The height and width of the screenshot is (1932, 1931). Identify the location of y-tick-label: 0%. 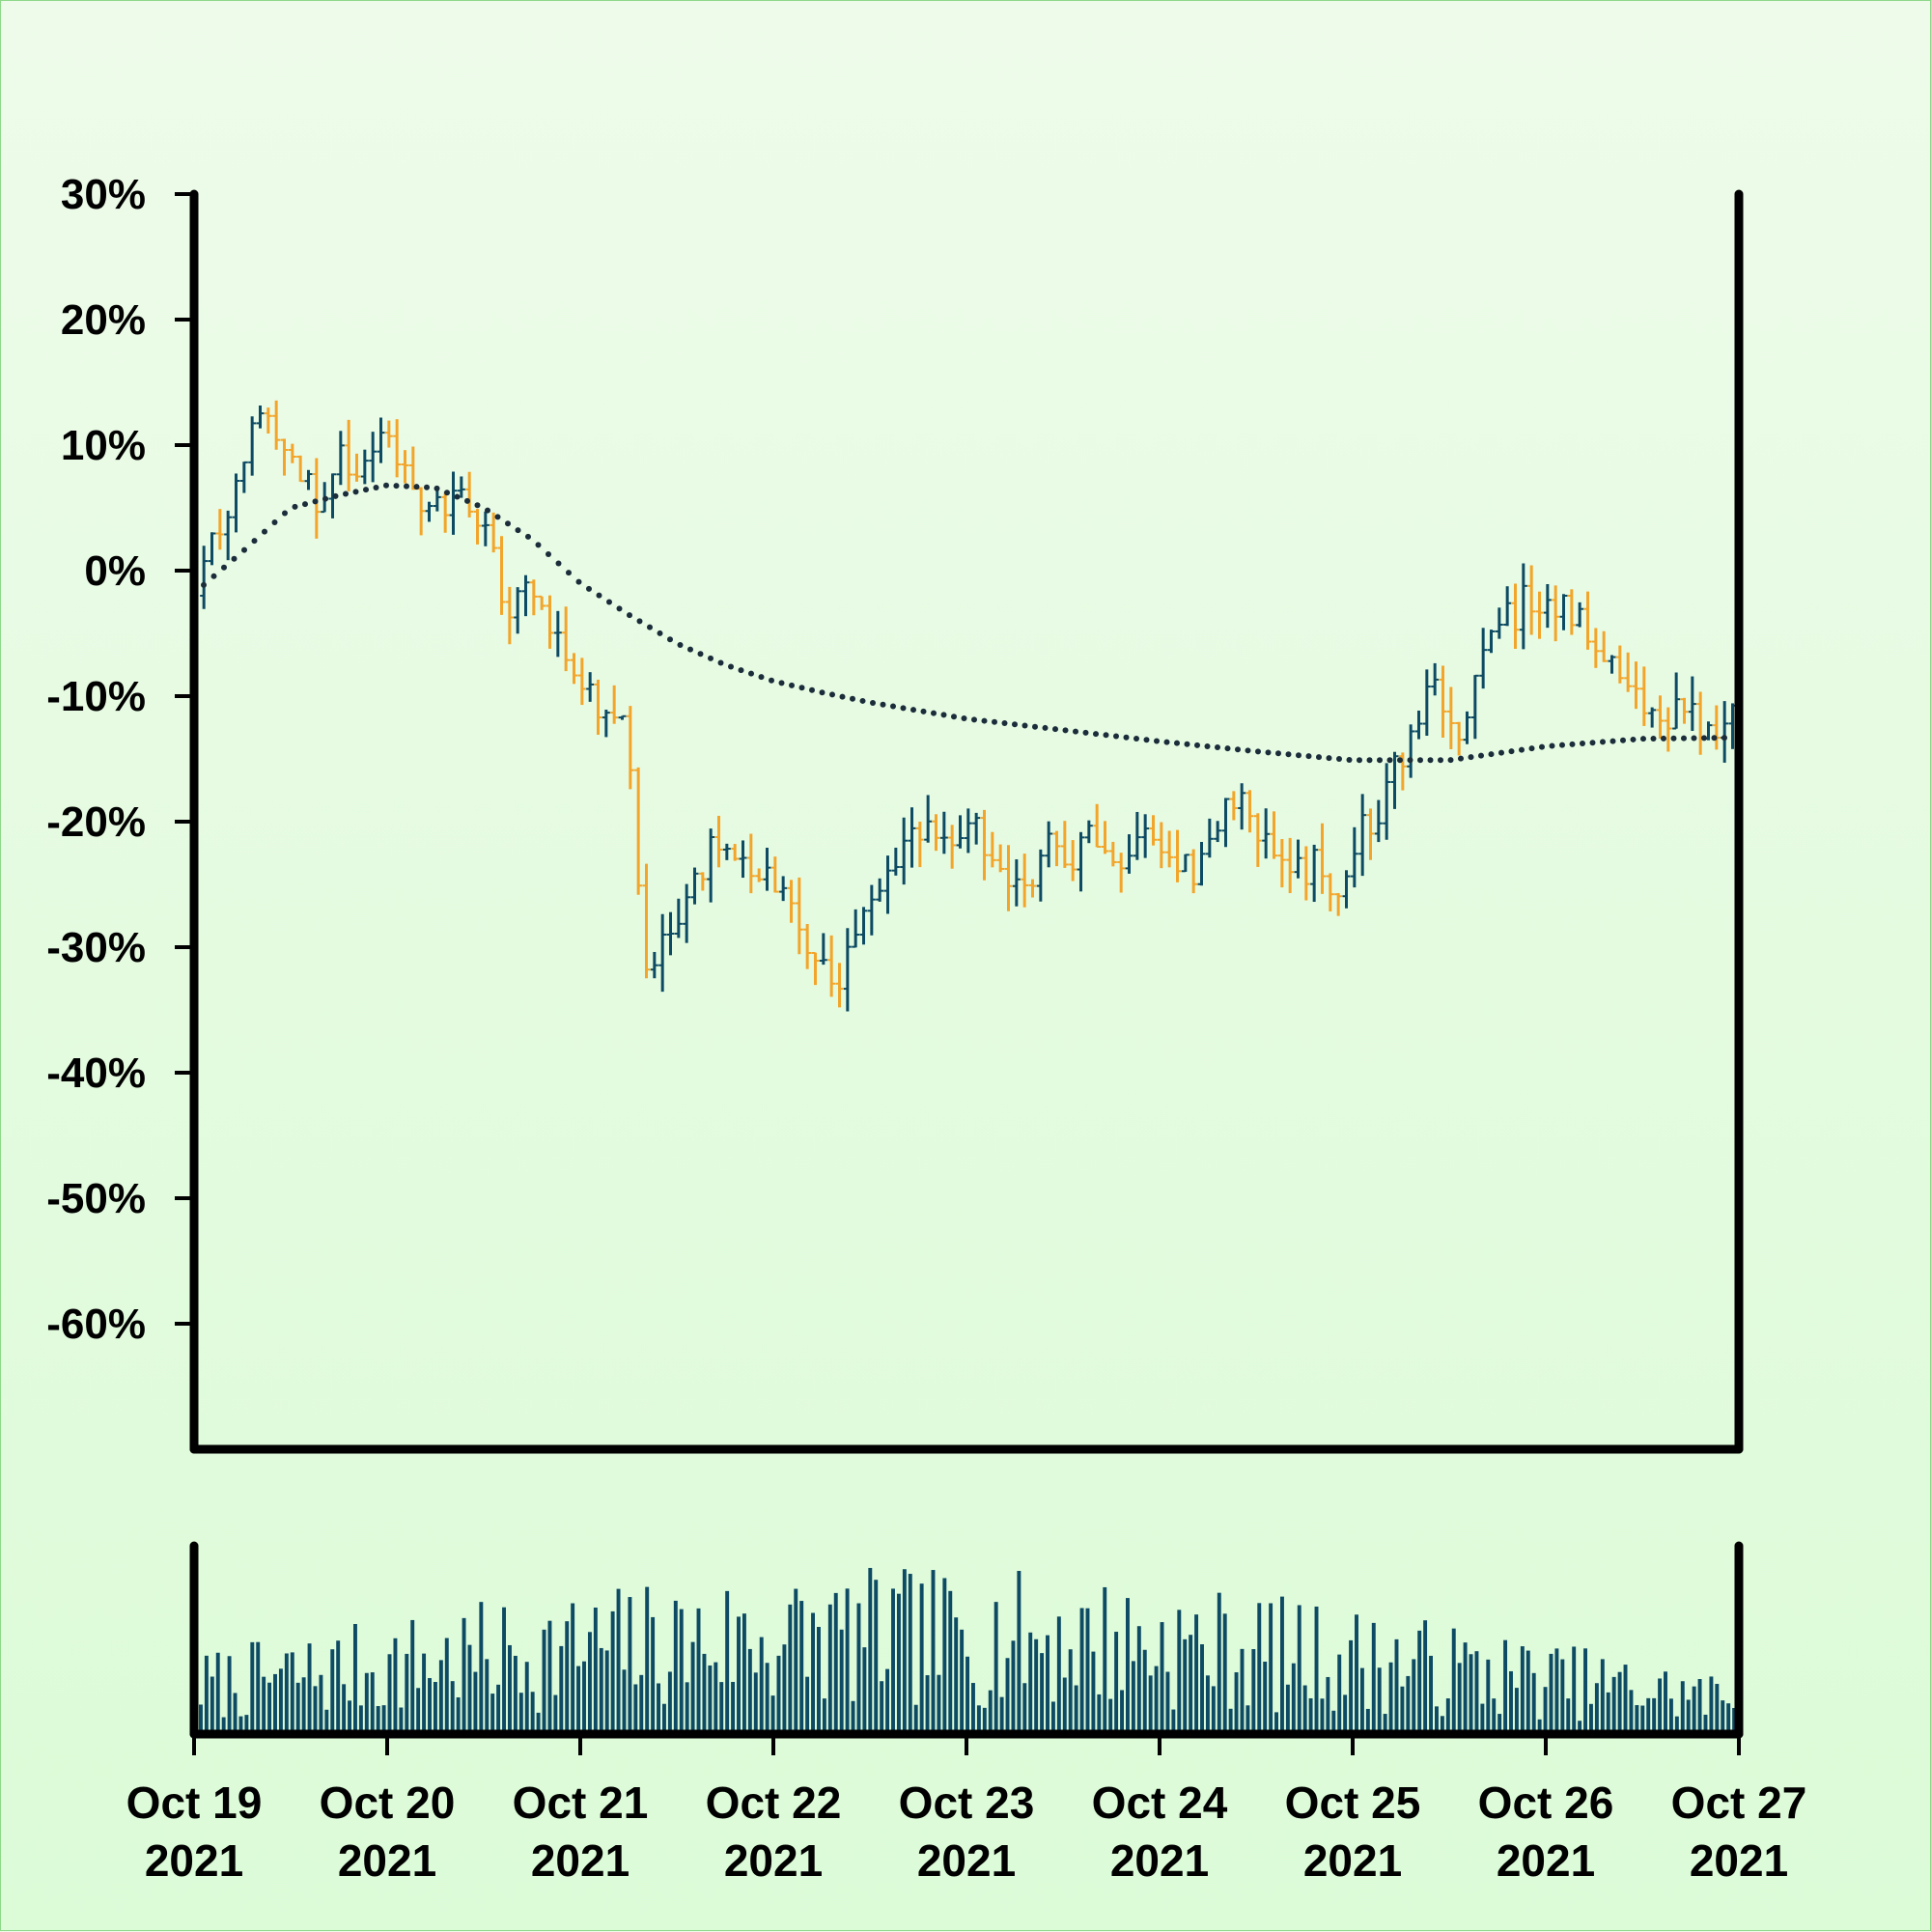
(115, 571).